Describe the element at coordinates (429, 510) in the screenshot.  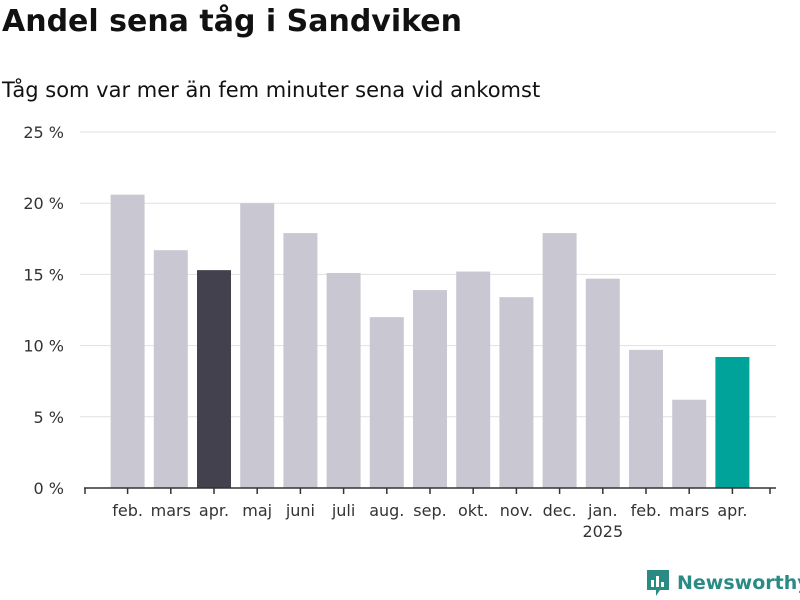
I see `x-tick-label: sep.` at that location.